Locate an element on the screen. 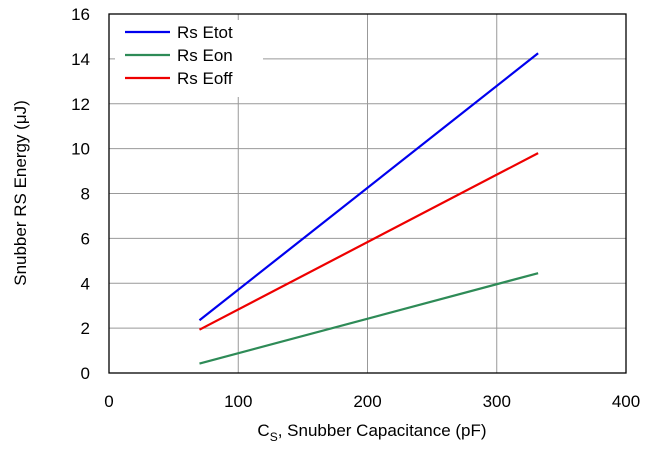 The height and width of the screenshot is (449, 650). x-axis-label: CS, Snubber Capacitance (pF) is located at coordinates (371, 432).